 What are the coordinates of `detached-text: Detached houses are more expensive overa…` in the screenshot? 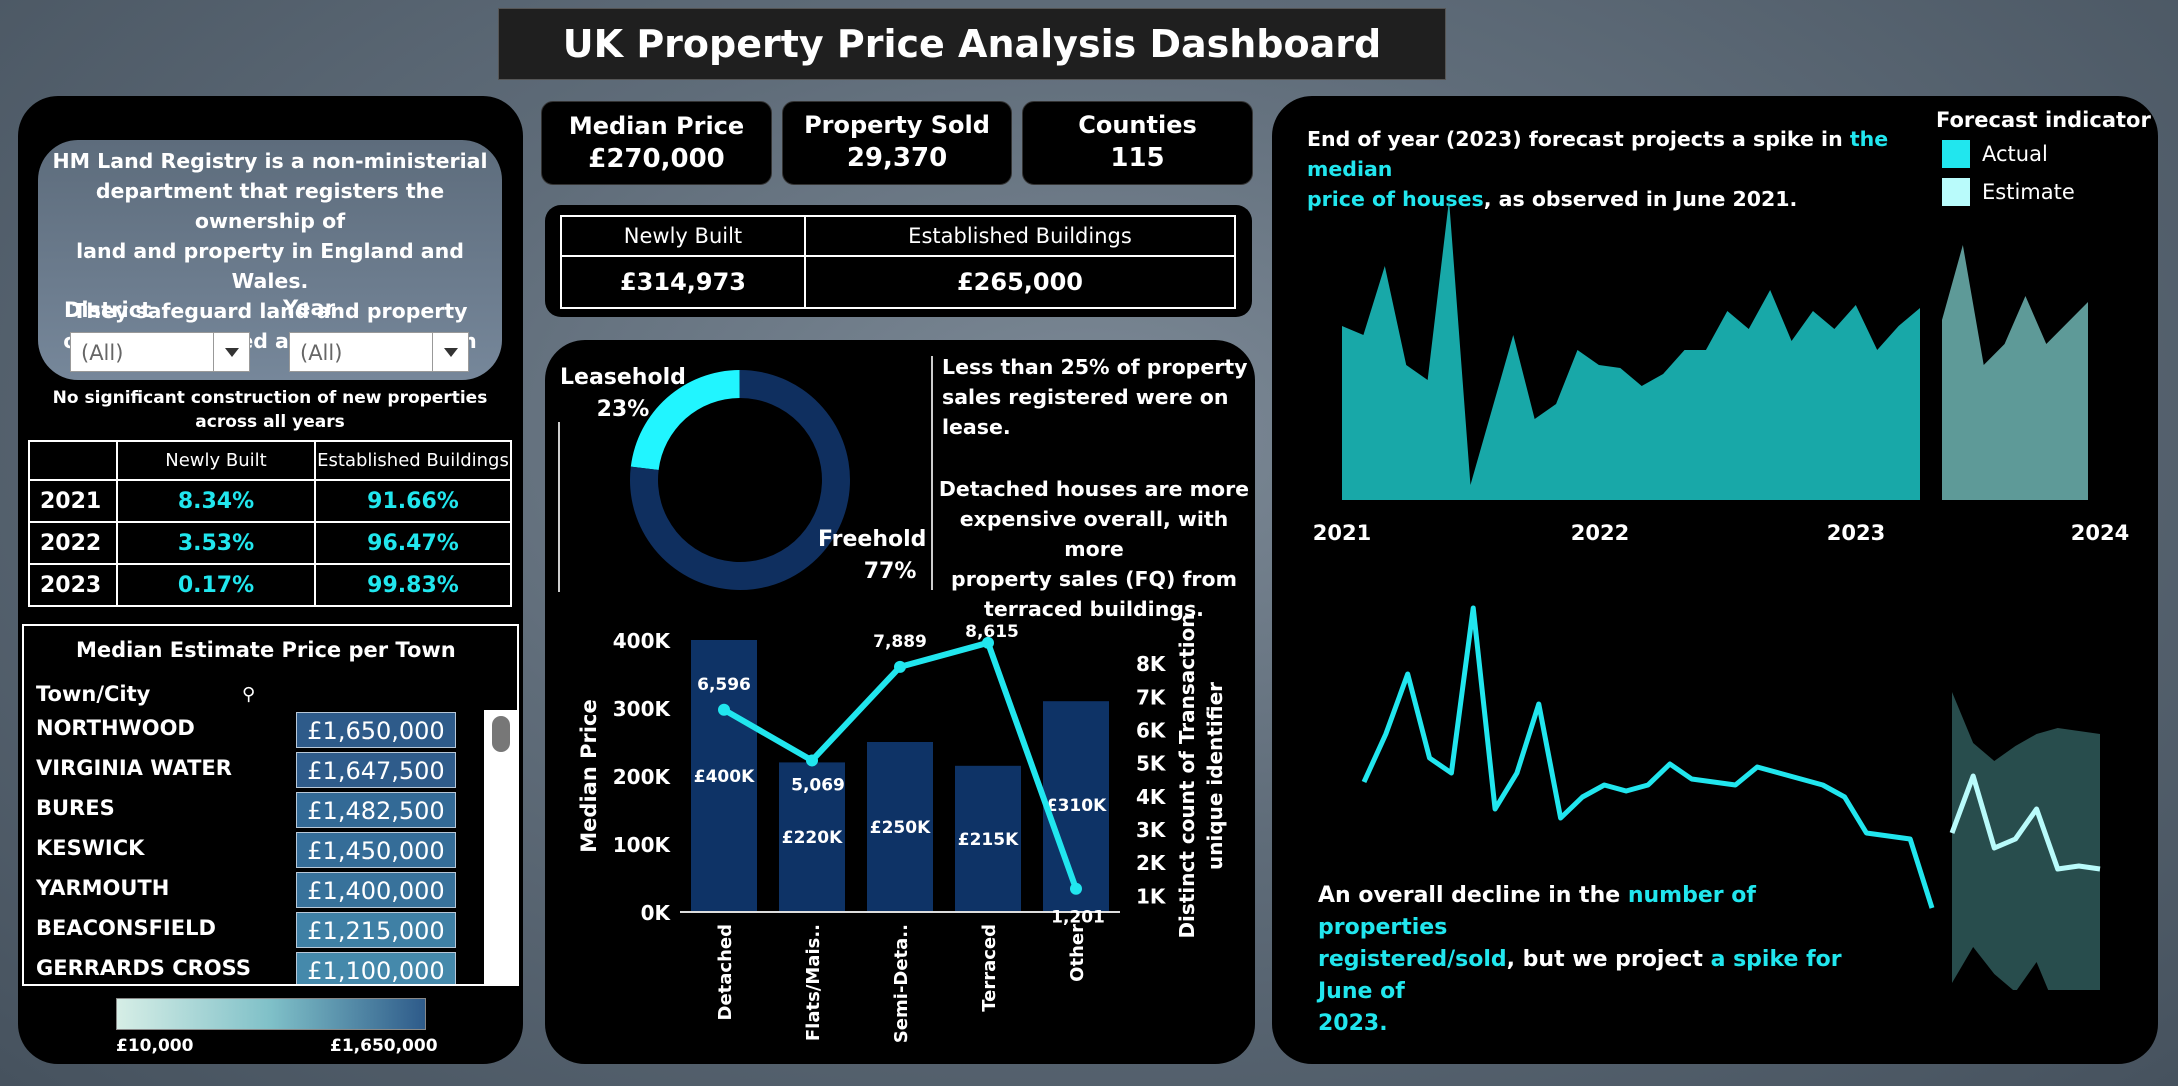 It's located at (1094, 549).